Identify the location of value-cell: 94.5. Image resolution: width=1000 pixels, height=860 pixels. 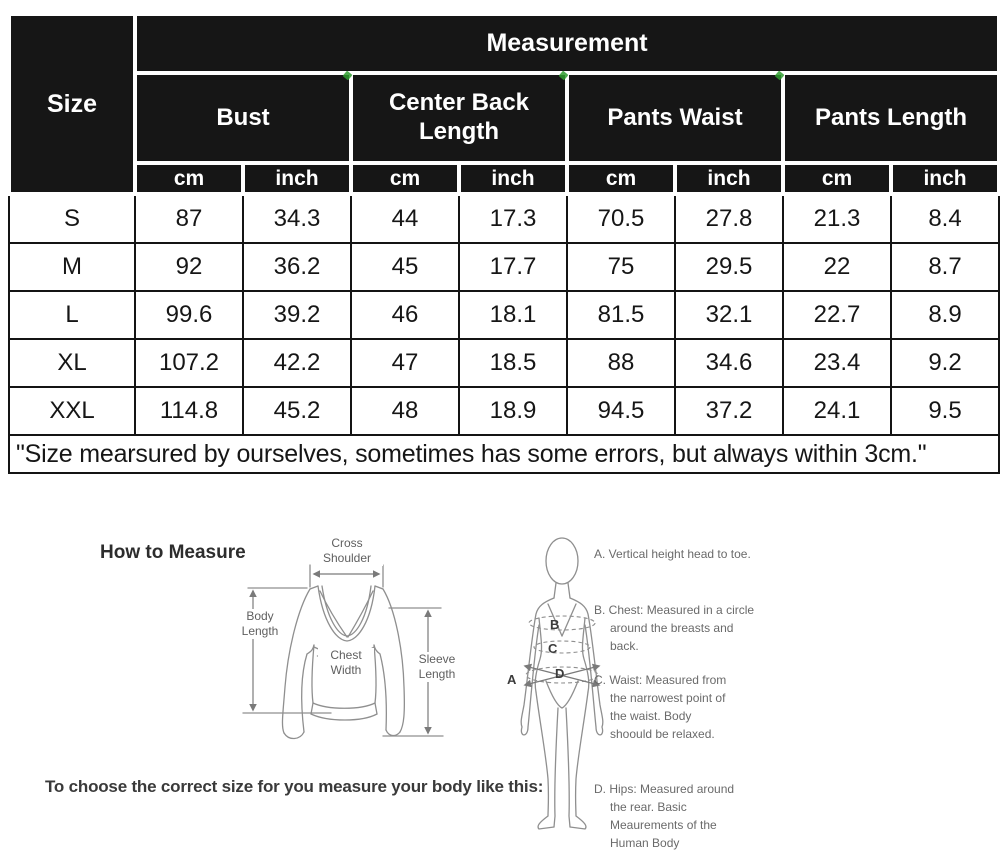
(621, 411).